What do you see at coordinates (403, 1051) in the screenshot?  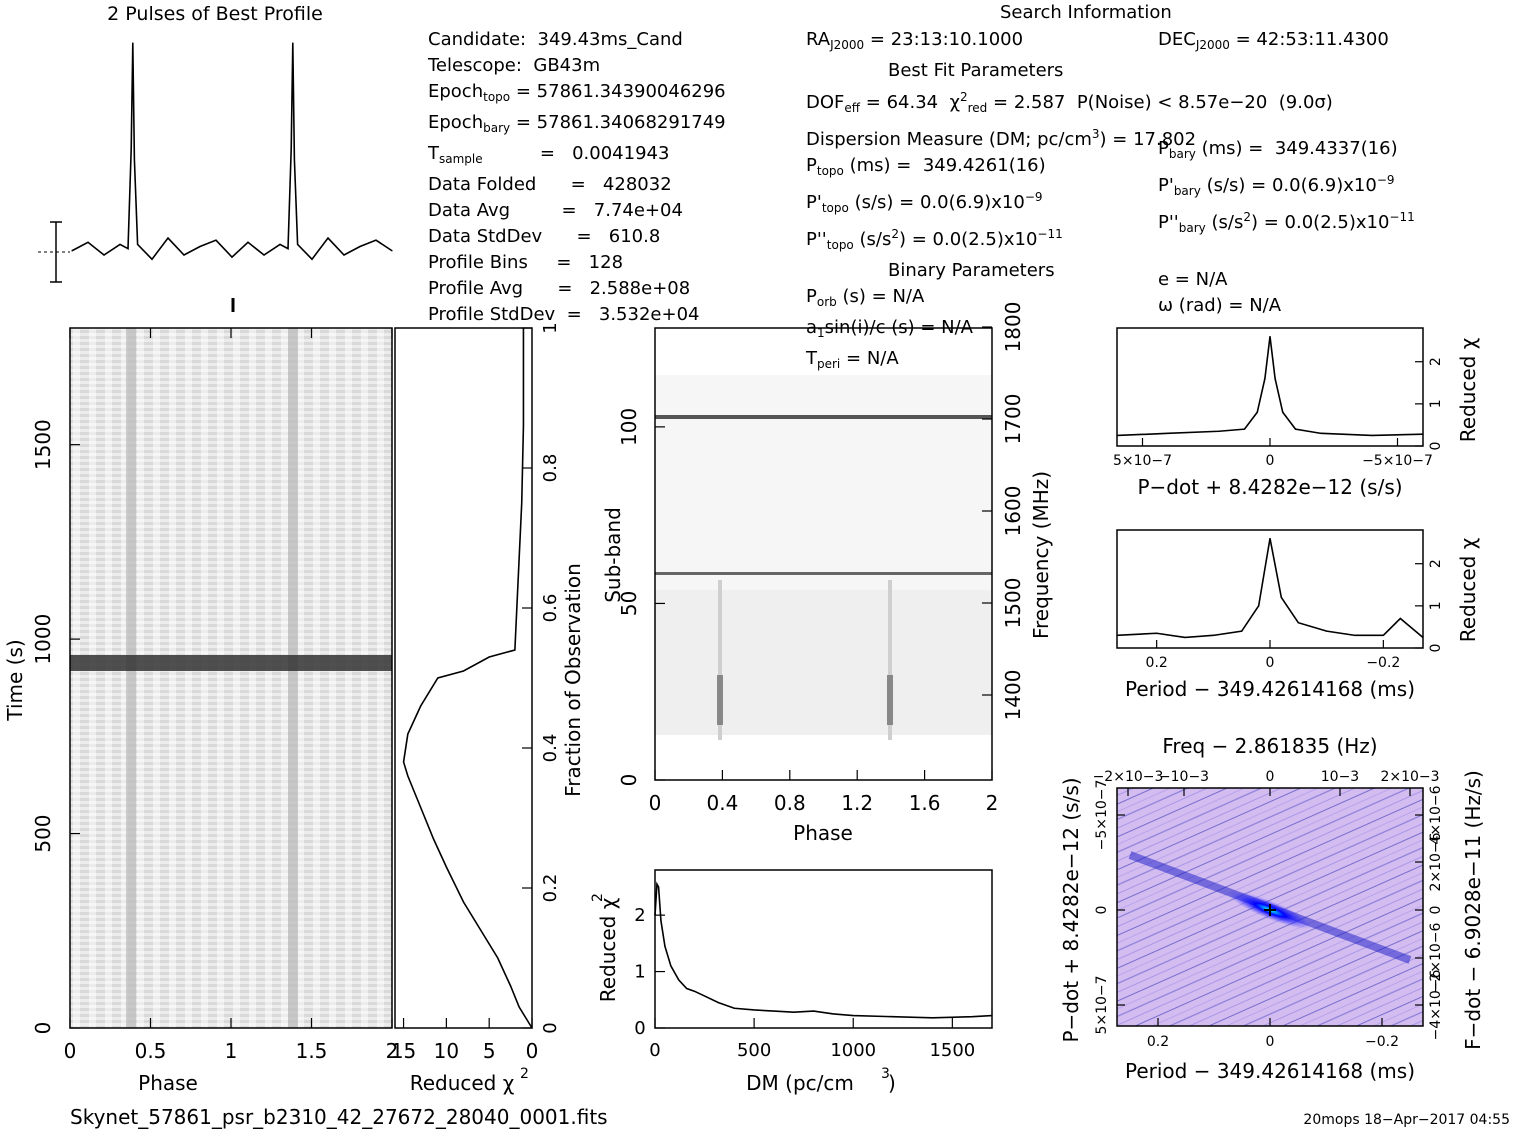 I see `cf-xtick-label: 15` at bounding box center [403, 1051].